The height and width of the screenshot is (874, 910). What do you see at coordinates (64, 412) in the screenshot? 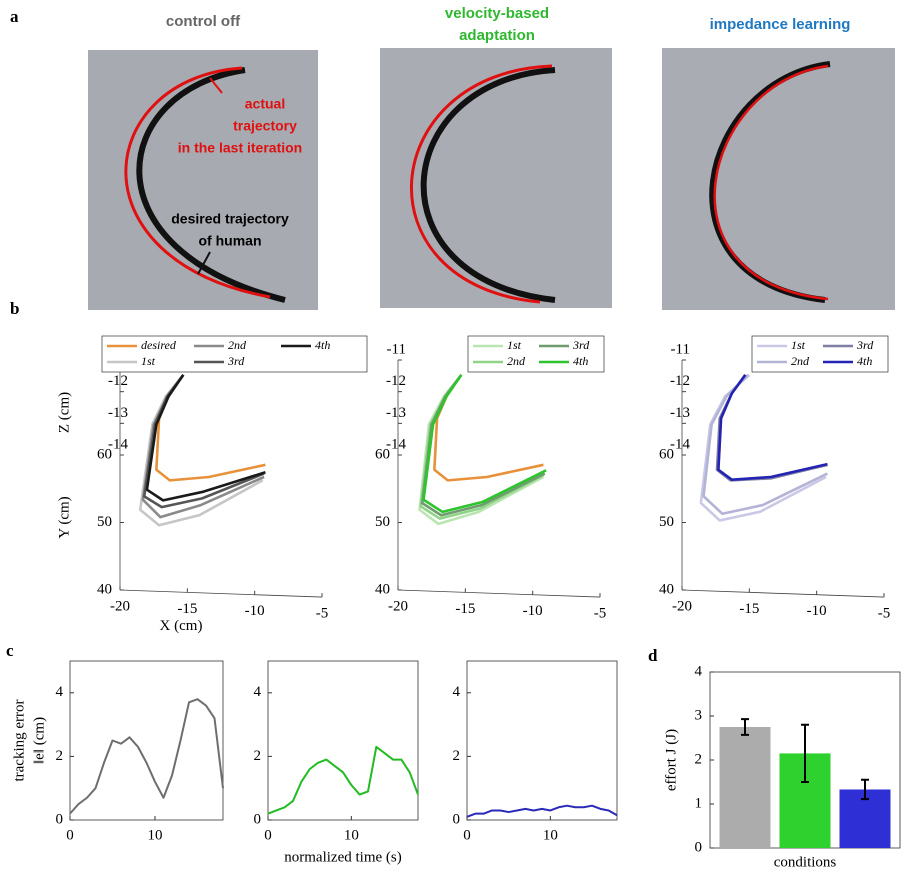
I see `z-axis-label: Z (cm)` at bounding box center [64, 412].